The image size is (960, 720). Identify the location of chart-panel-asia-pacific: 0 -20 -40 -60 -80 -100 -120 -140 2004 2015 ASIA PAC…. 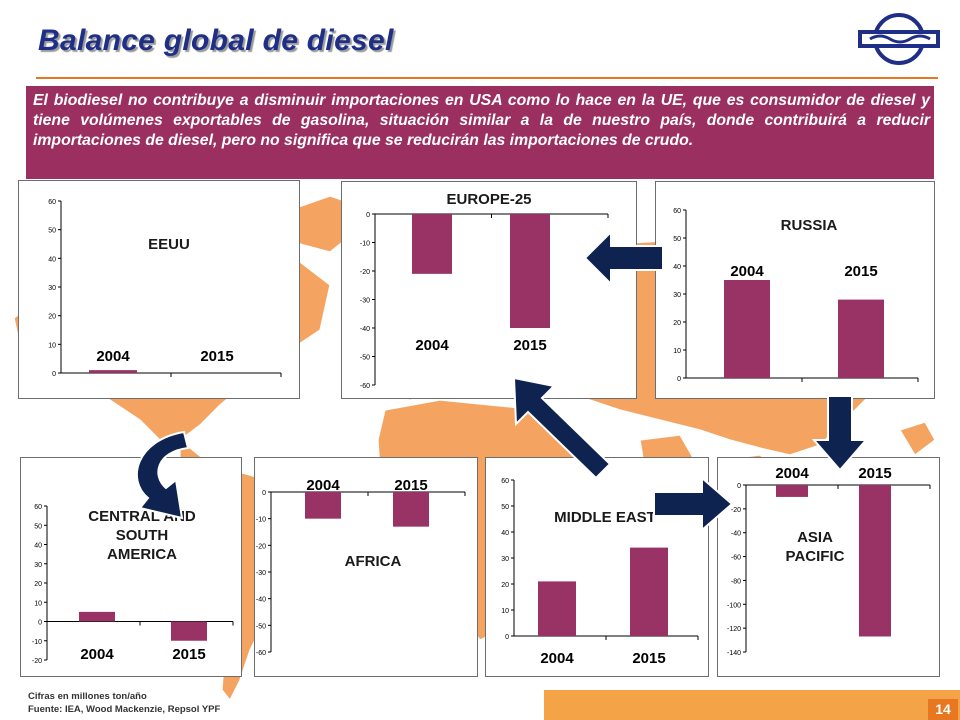
(828, 567).